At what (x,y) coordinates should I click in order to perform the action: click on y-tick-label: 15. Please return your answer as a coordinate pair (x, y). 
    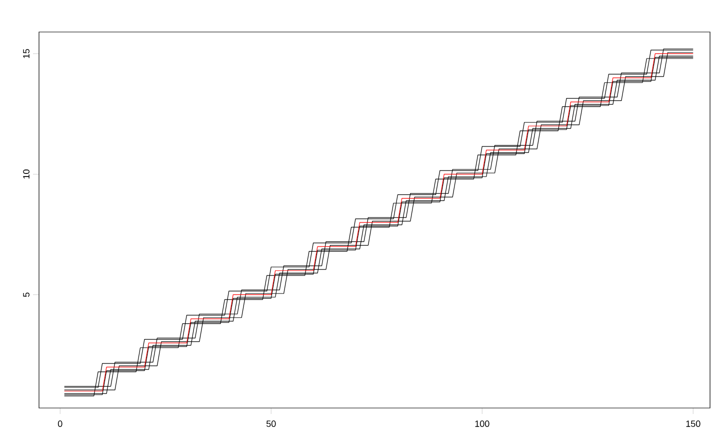
    Looking at the image, I should click on (26, 53).